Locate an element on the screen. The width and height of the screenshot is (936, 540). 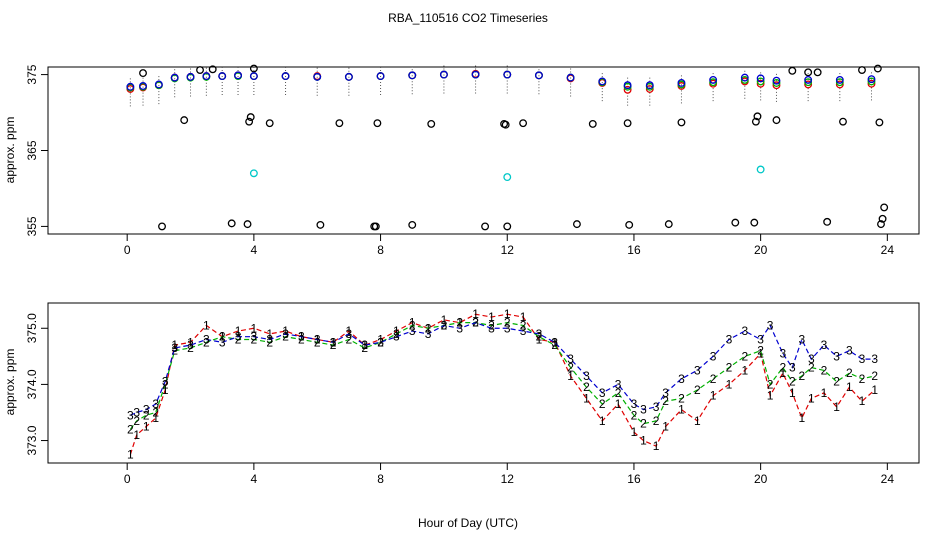
bottom-x-tick-label: 16 is located at coordinates (634, 479).